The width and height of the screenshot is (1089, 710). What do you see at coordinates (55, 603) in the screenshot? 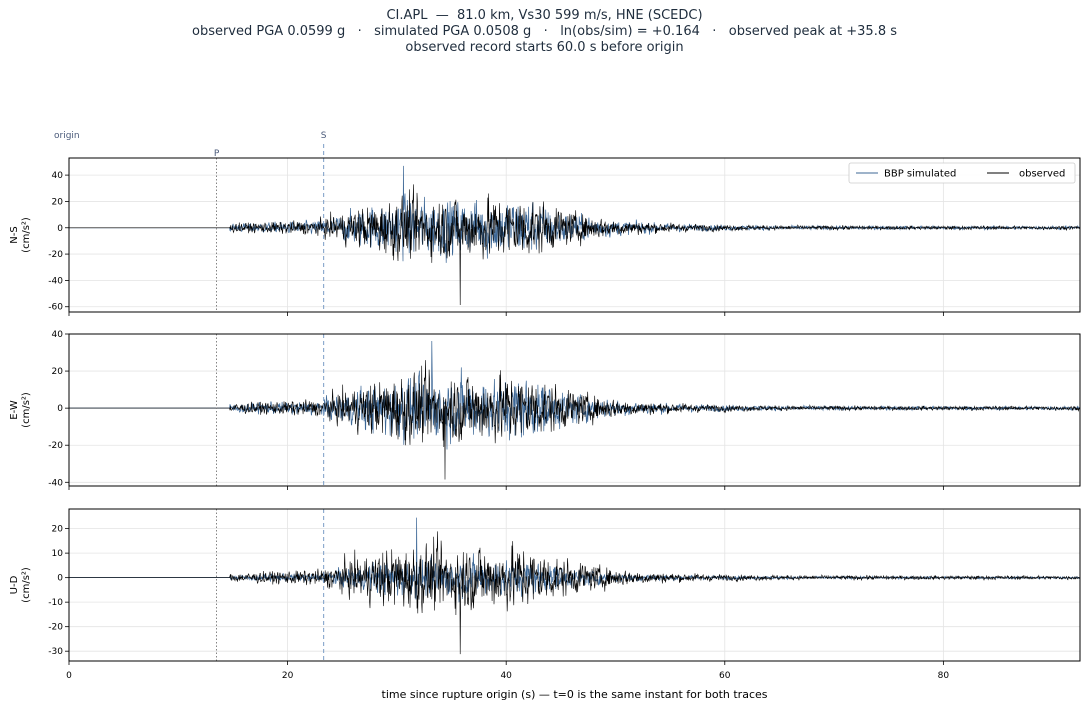
I see `y-tick-label: -10` at bounding box center [55, 603].